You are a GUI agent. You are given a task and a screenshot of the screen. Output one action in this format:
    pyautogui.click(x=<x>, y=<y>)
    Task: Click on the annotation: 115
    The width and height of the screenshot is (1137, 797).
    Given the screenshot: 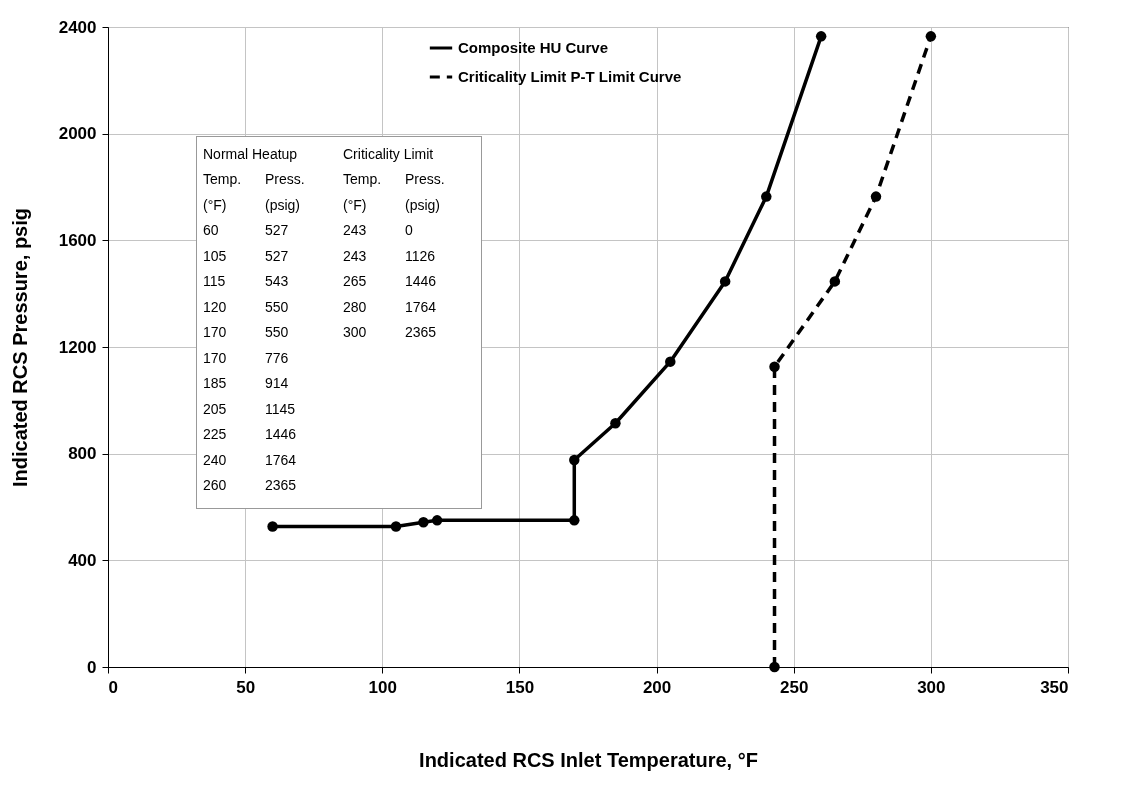 What is the action you would take?
    pyautogui.click(x=215, y=281)
    